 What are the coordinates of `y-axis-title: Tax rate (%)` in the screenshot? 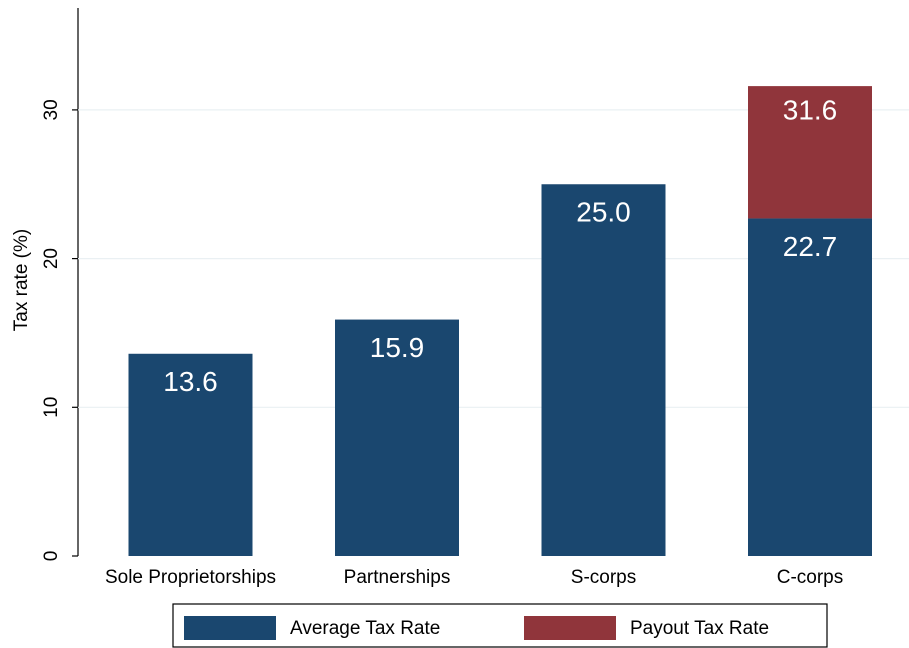 It's located at (21, 280).